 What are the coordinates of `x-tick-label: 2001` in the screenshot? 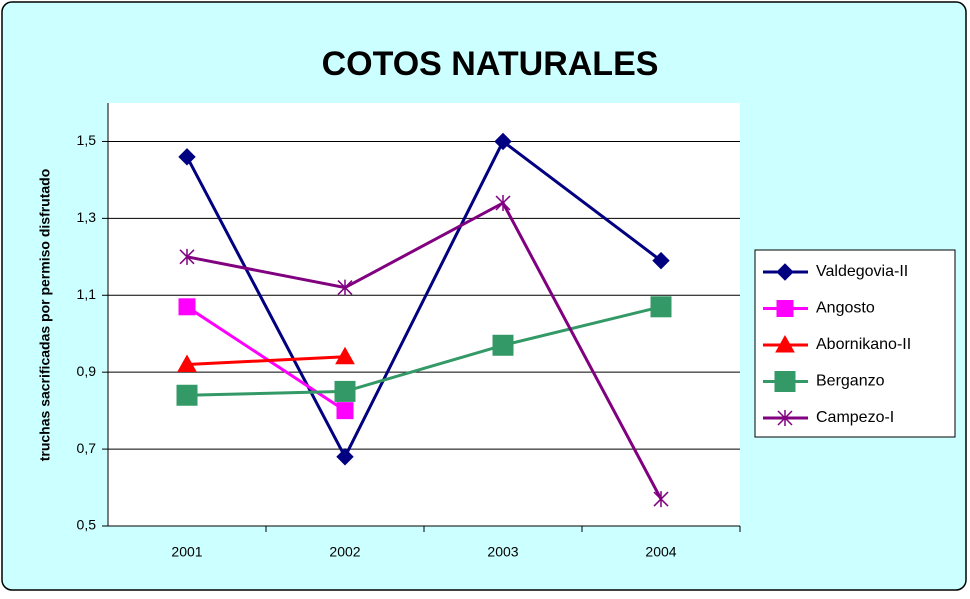 It's located at (186, 552).